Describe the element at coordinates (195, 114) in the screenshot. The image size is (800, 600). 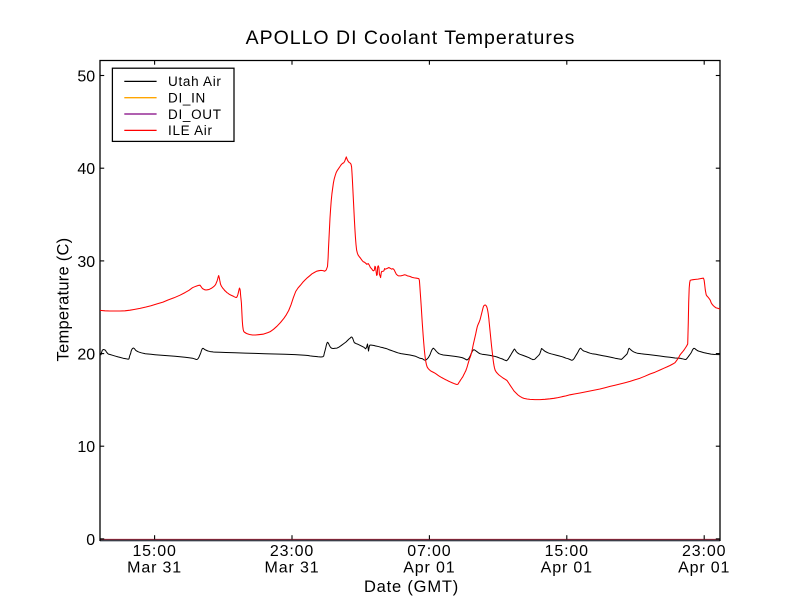
I see `svg-text: DI_OUT` at that location.